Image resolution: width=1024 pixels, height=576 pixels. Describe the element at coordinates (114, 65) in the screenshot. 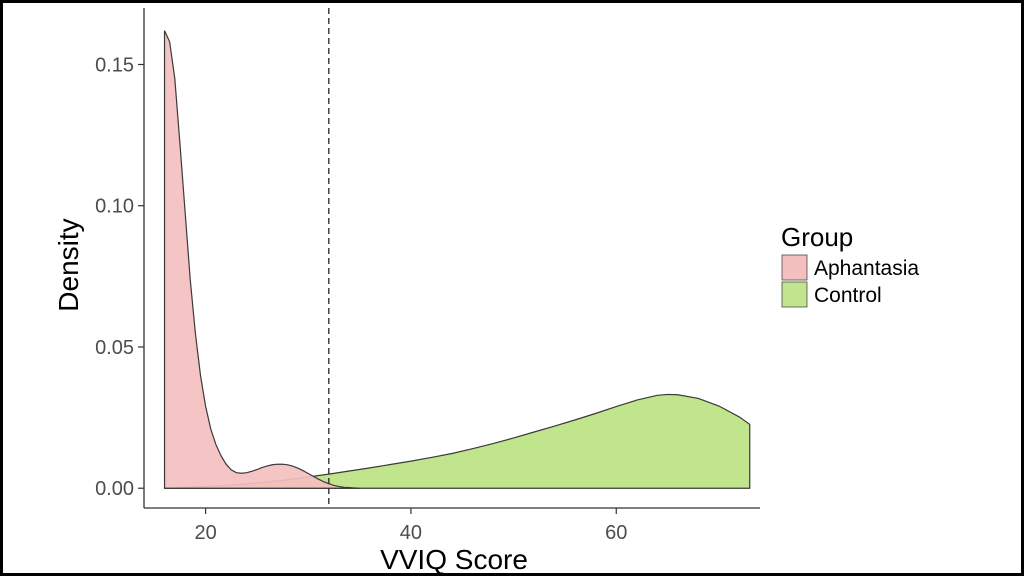

I see `y-tick-label: 0.15` at that location.